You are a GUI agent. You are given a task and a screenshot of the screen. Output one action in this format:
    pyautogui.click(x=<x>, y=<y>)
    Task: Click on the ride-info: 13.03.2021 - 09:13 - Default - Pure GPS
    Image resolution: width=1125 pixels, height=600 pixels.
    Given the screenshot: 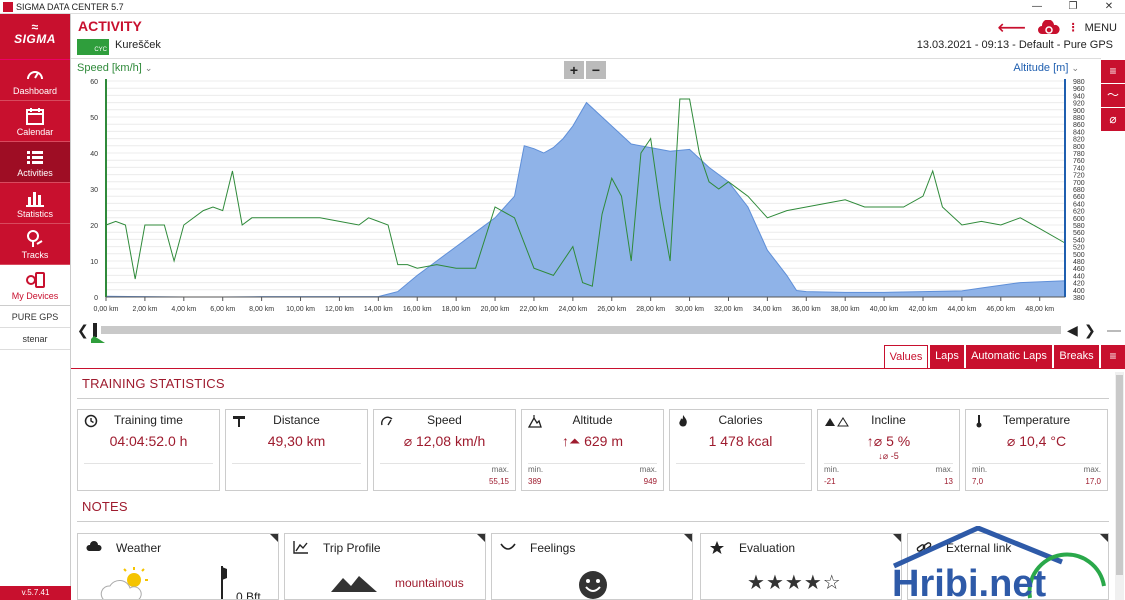 What is the action you would take?
    pyautogui.click(x=1014, y=45)
    